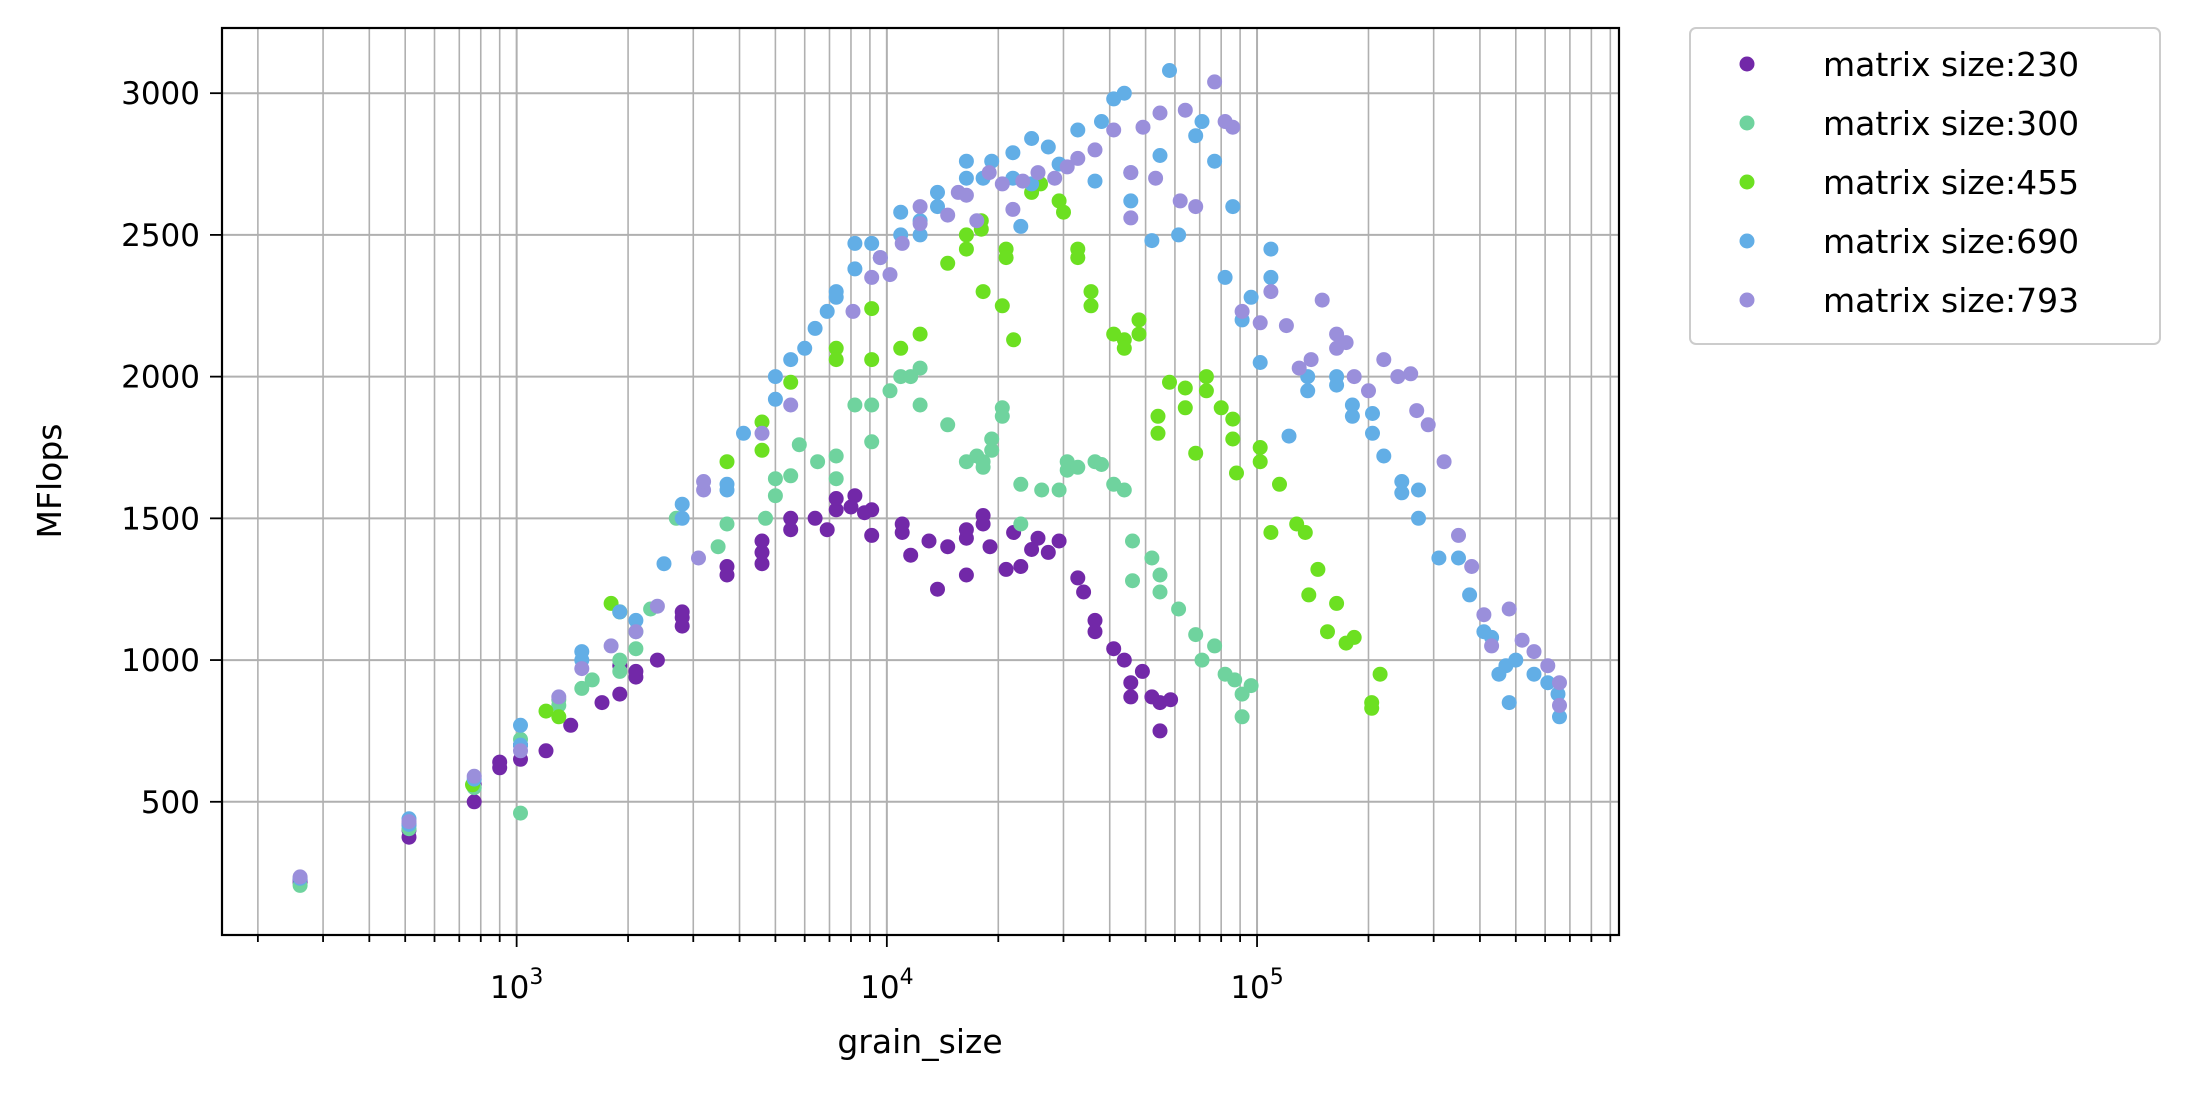 Image resolution: width=2189 pixels, height=1093 pixels. Describe the element at coordinates (1925, 186) in the screenshot. I see `legend-box` at that location.